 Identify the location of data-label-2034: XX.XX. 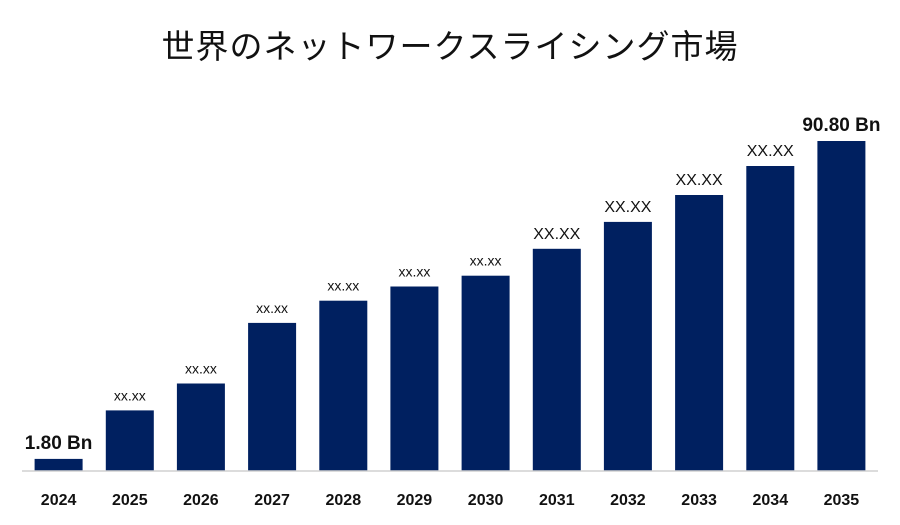
(770, 151).